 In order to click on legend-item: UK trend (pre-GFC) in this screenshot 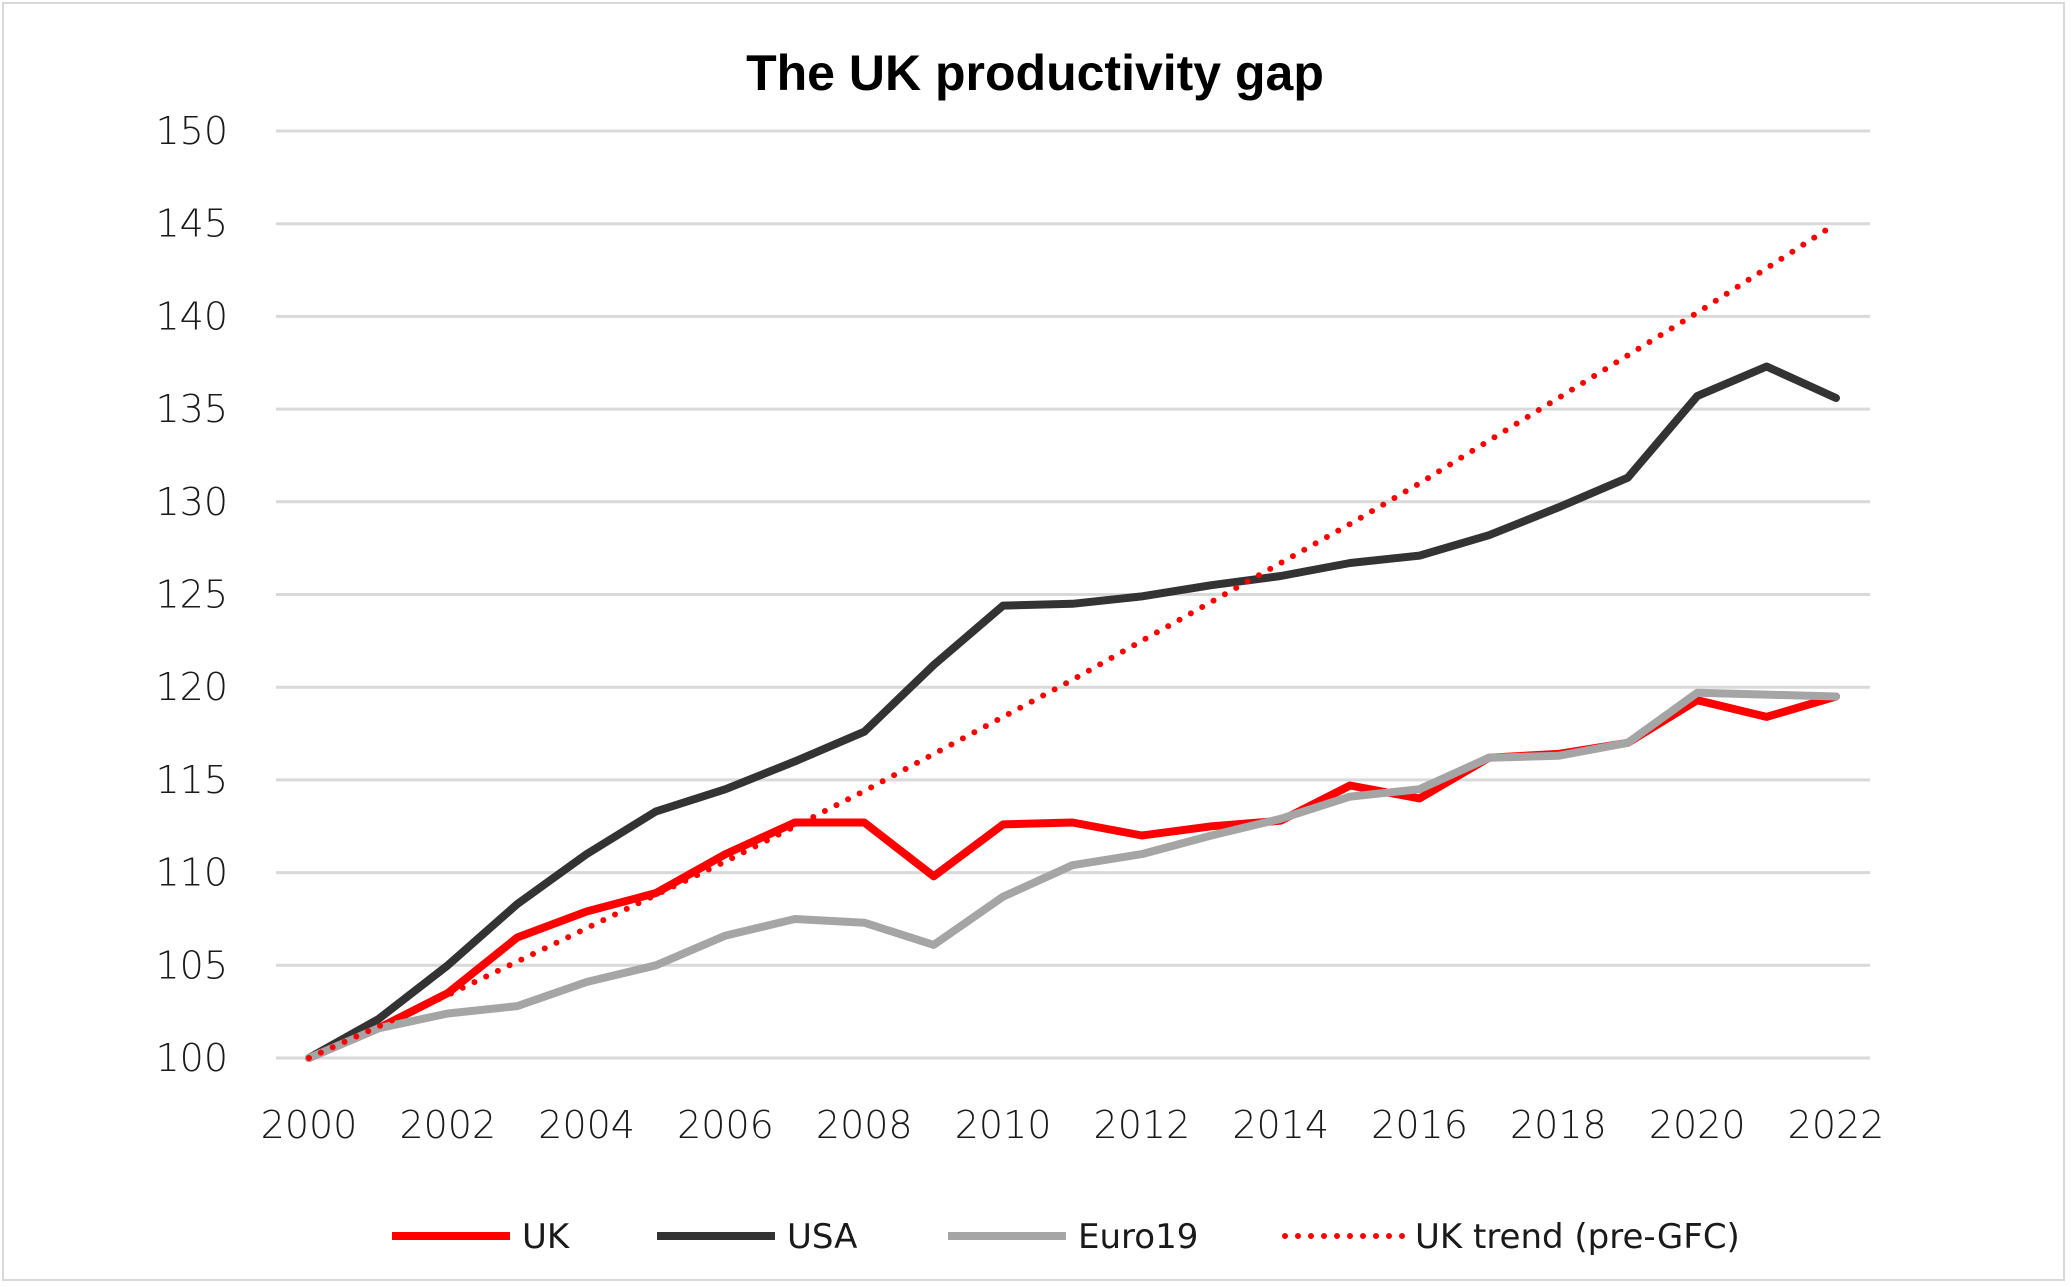, I will do `click(1511, 1237)`.